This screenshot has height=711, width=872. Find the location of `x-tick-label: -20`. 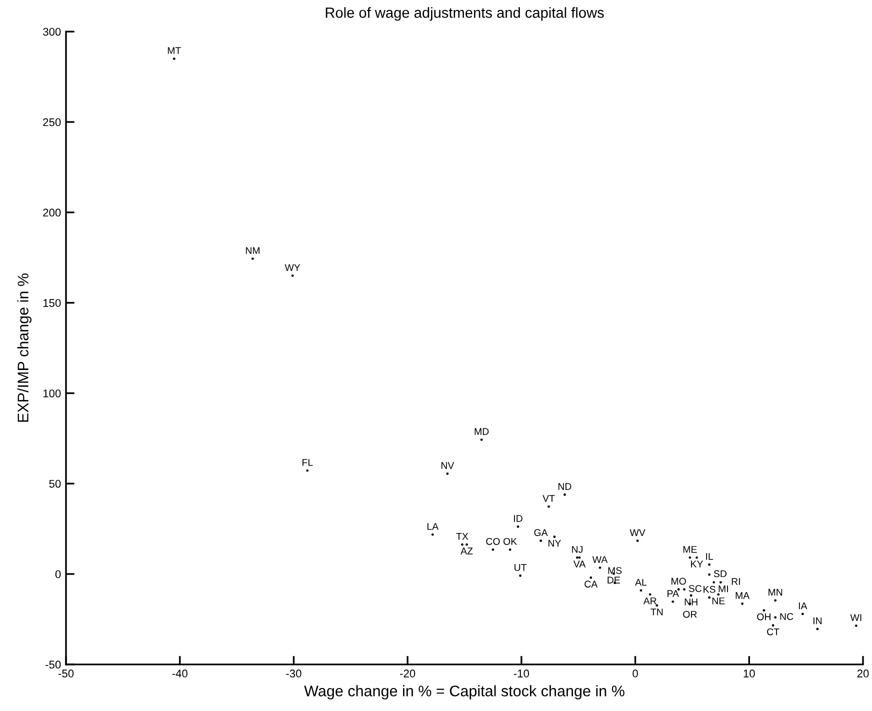

x-tick-label: -20 is located at coordinates (408, 674).